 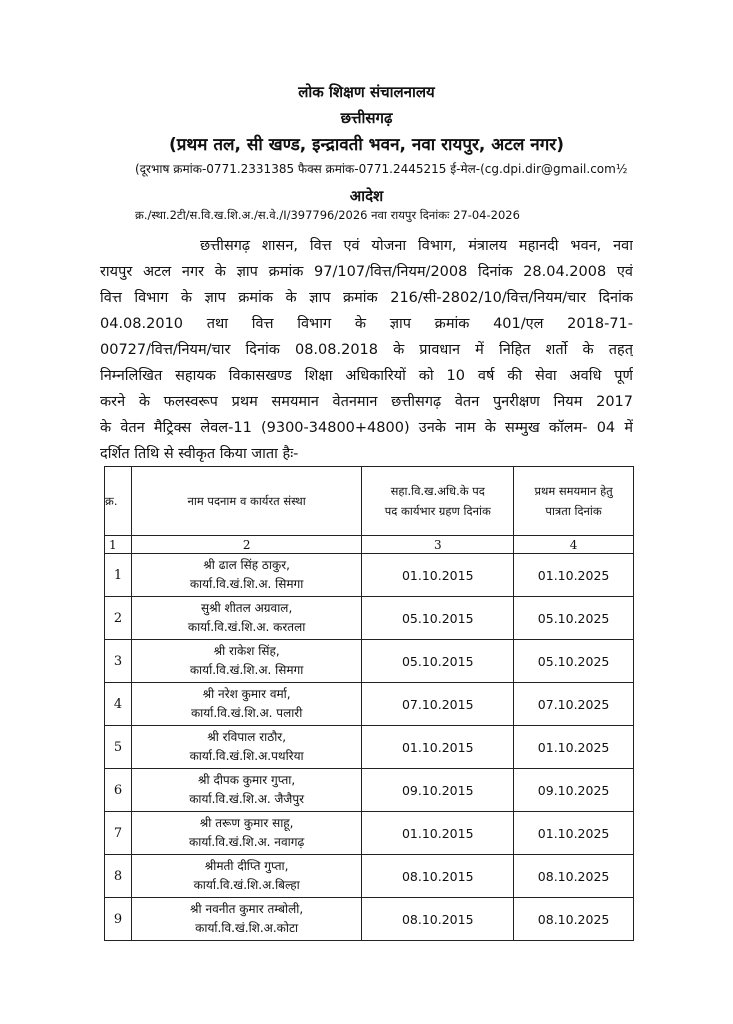 What do you see at coordinates (246, 651) in the screenshot?
I see `officer-name: श्री राकेश सिंह,` at bounding box center [246, 651].